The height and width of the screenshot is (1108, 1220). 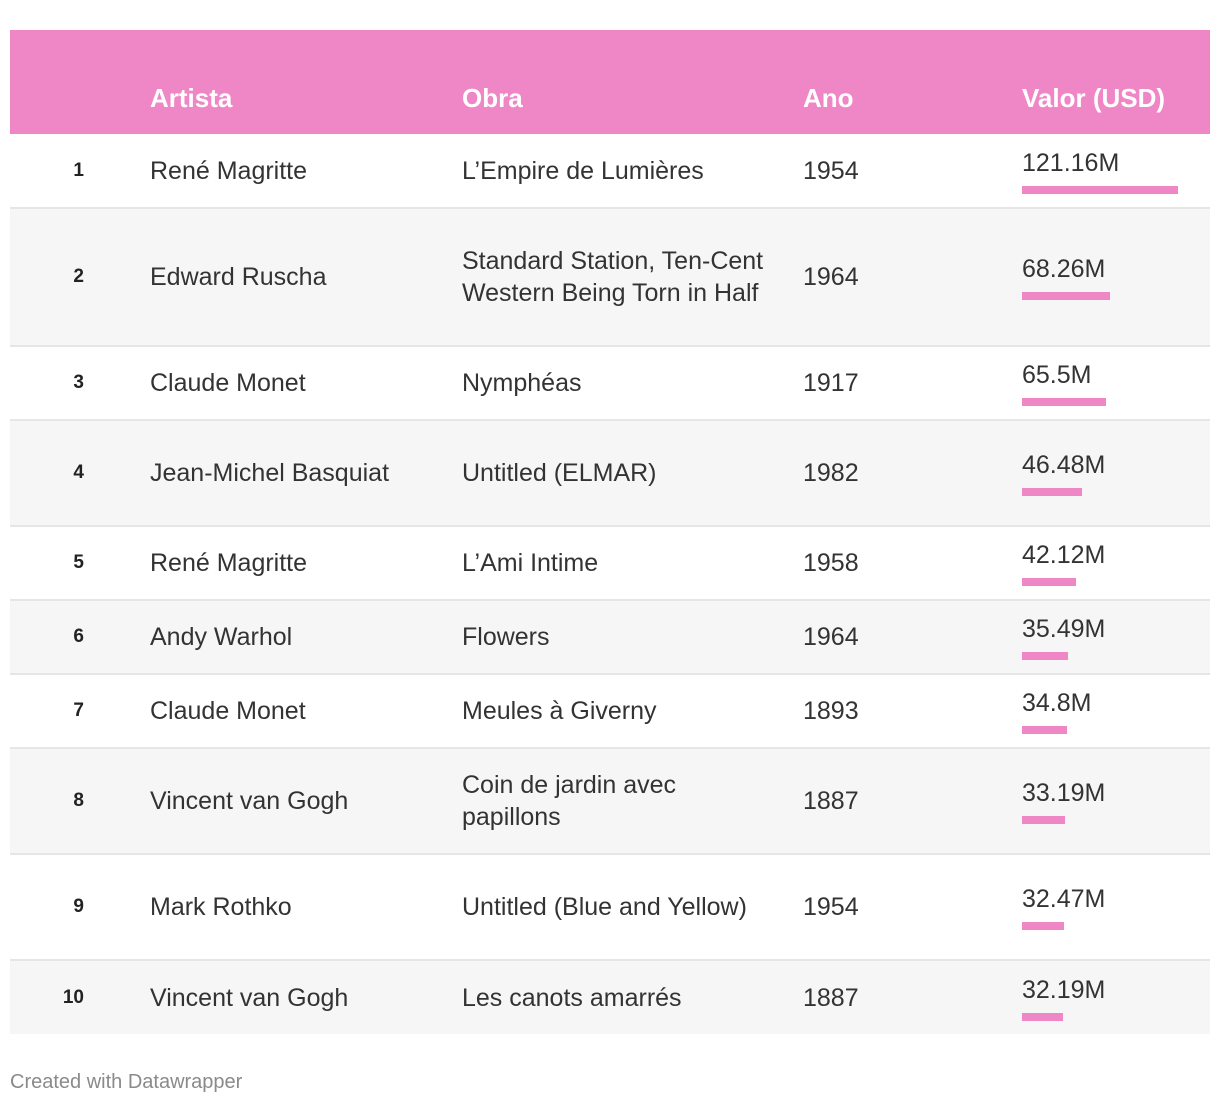 I want to click on work-cell: L’Ami Intime, so click(x=632, y=563).